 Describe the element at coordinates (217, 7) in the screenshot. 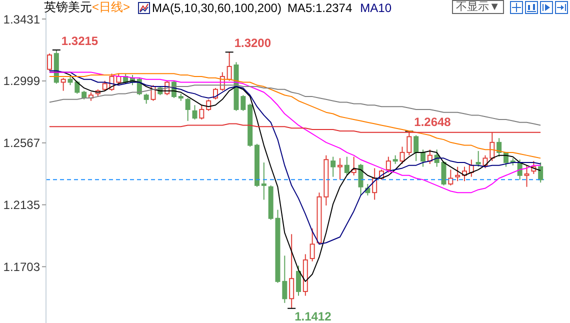

I see `annotation: MA(5,10,30,60,100,200)` at that location.